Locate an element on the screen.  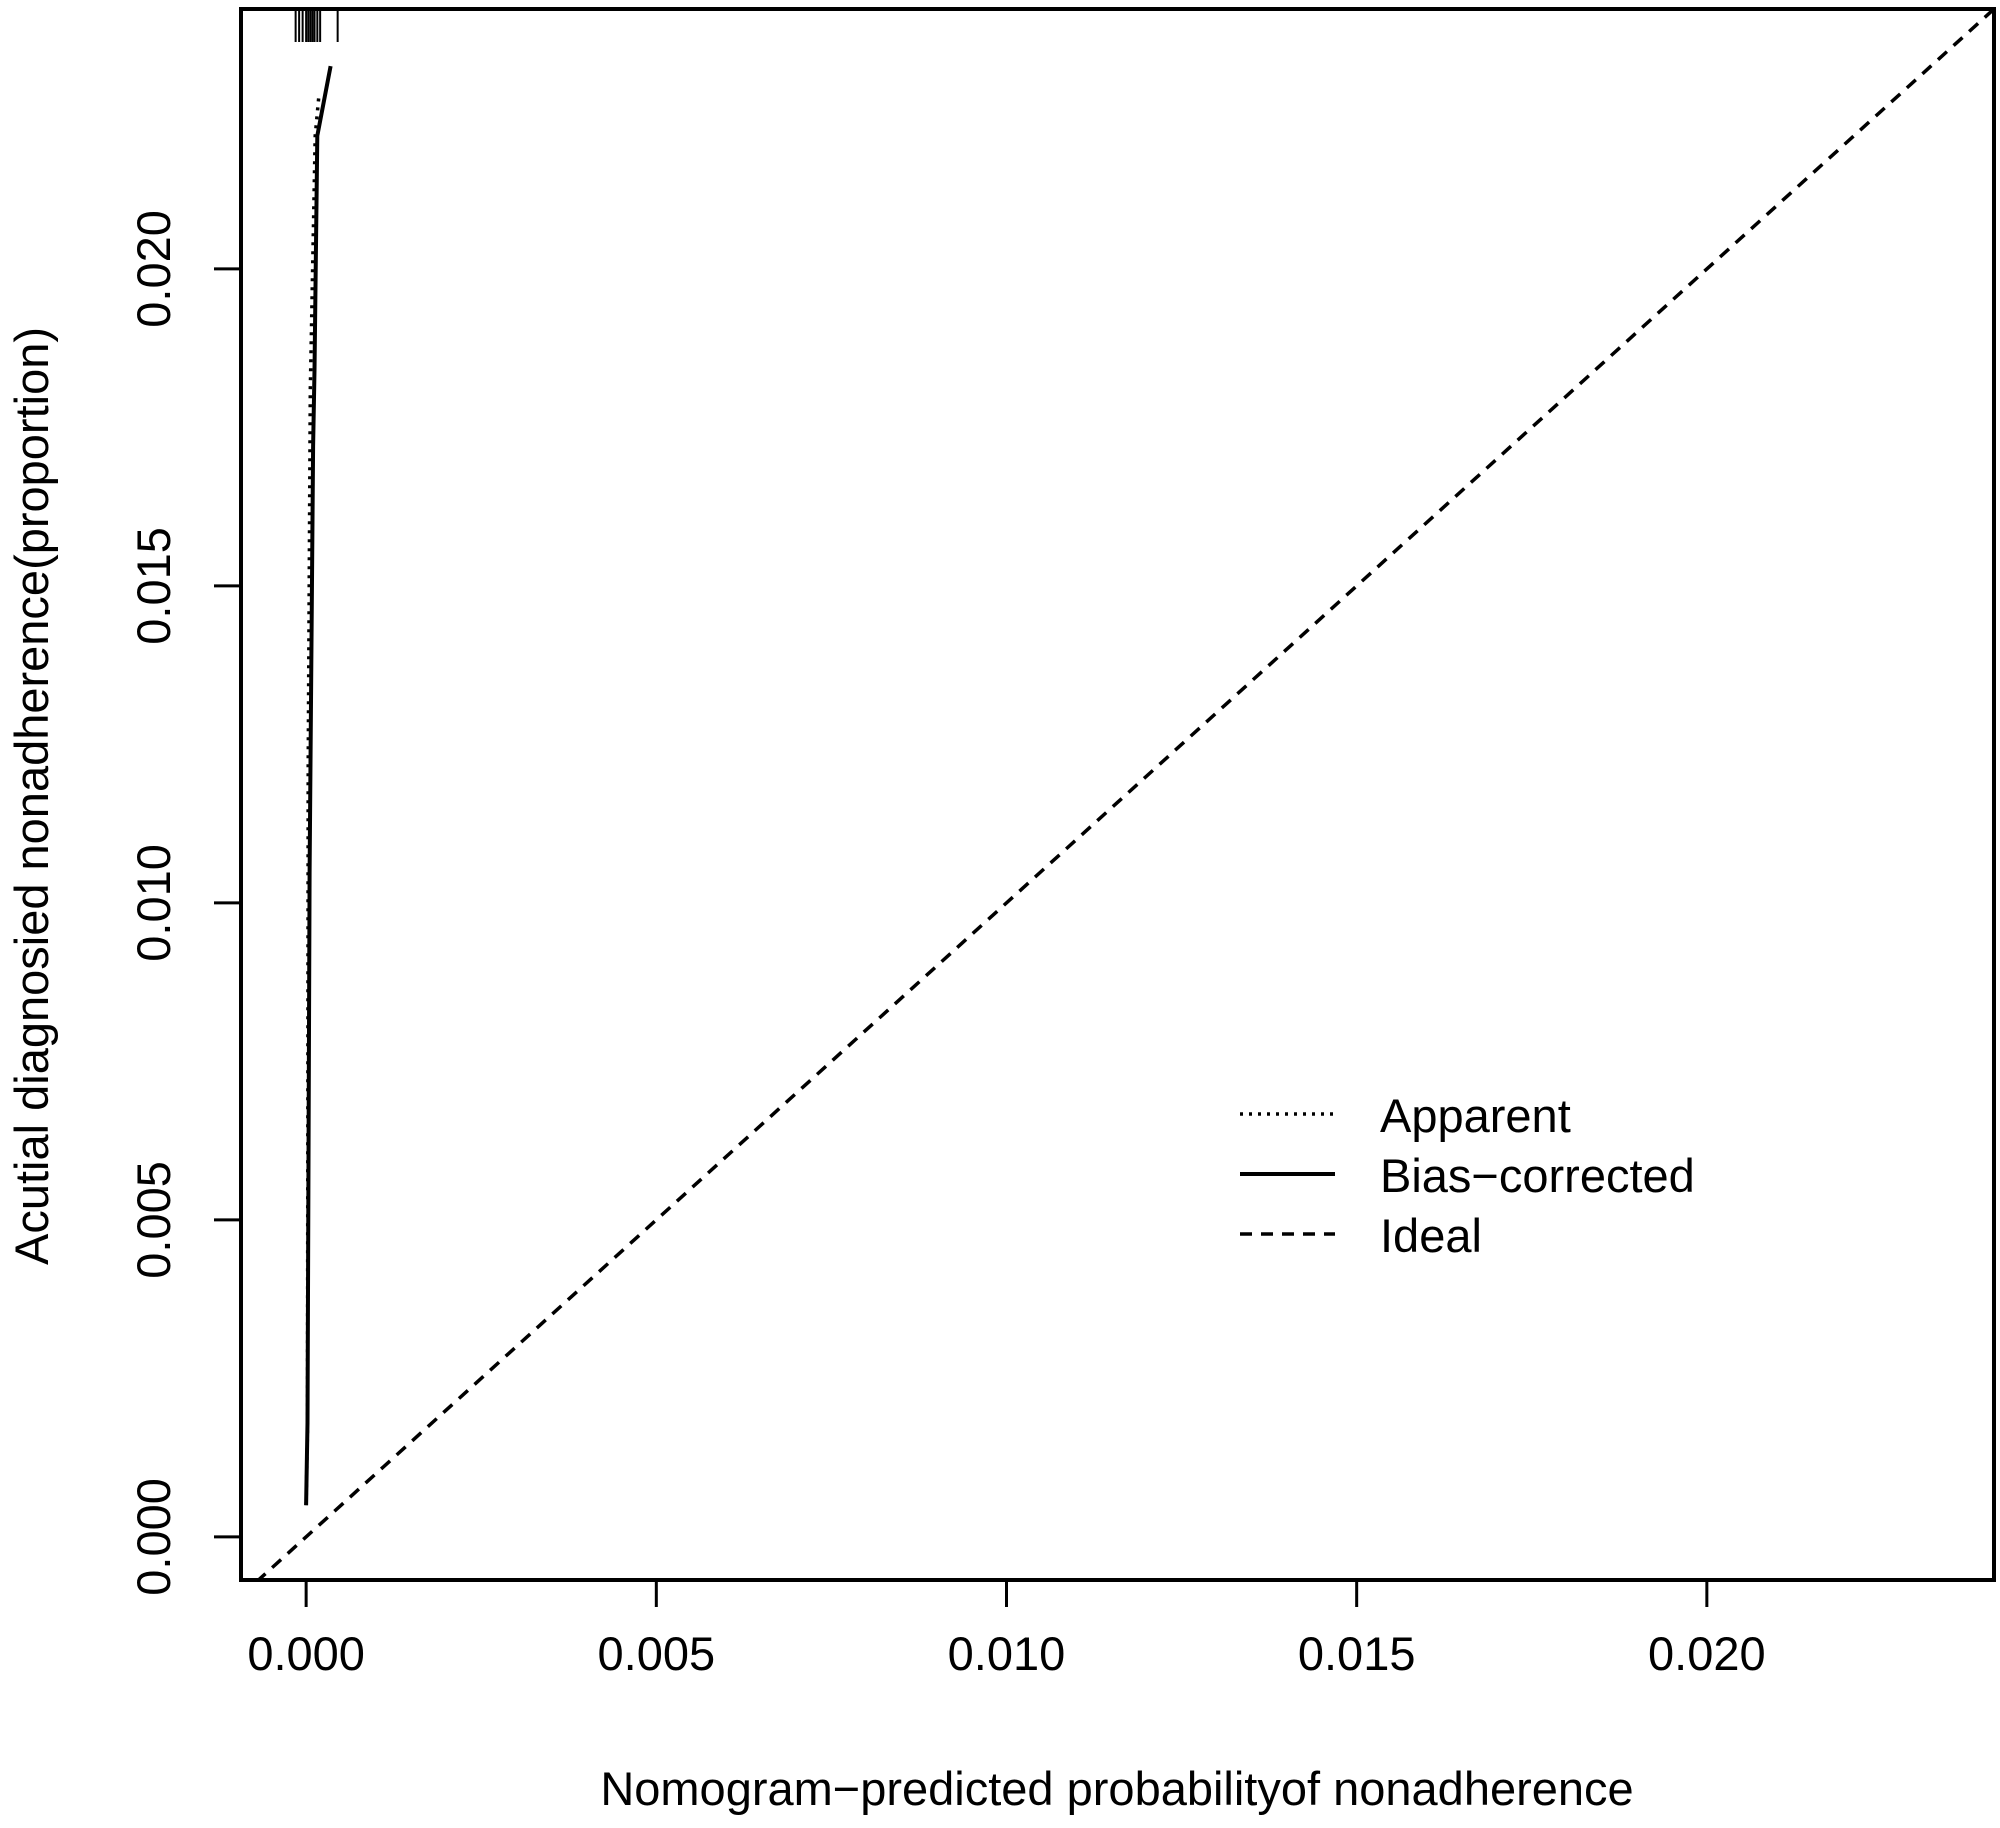
y-axis: 0.000 0.005 0.010 0.015 0.020 is located at coordinates (184, 903).